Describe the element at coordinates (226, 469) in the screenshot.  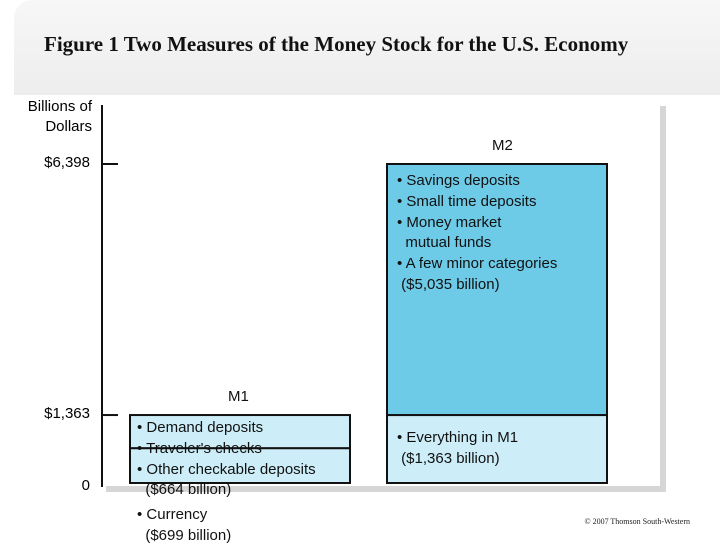
I see `segment-annotation-line: • Other checkable deposits` at that location.